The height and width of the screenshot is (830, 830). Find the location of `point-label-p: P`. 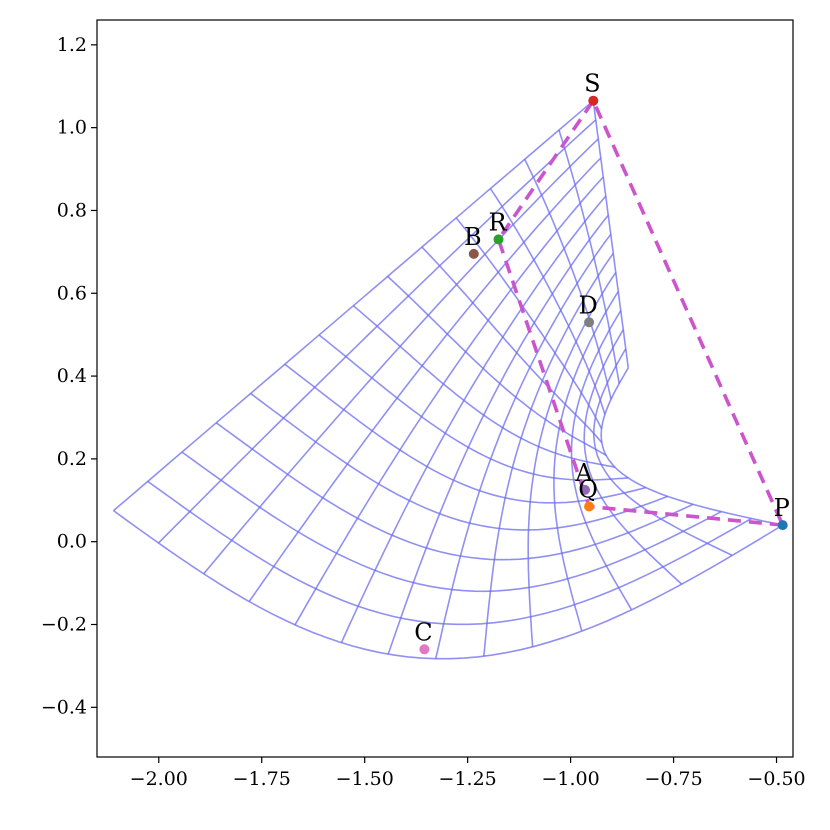

point-label-p: P is located at coordinates (782, 508).